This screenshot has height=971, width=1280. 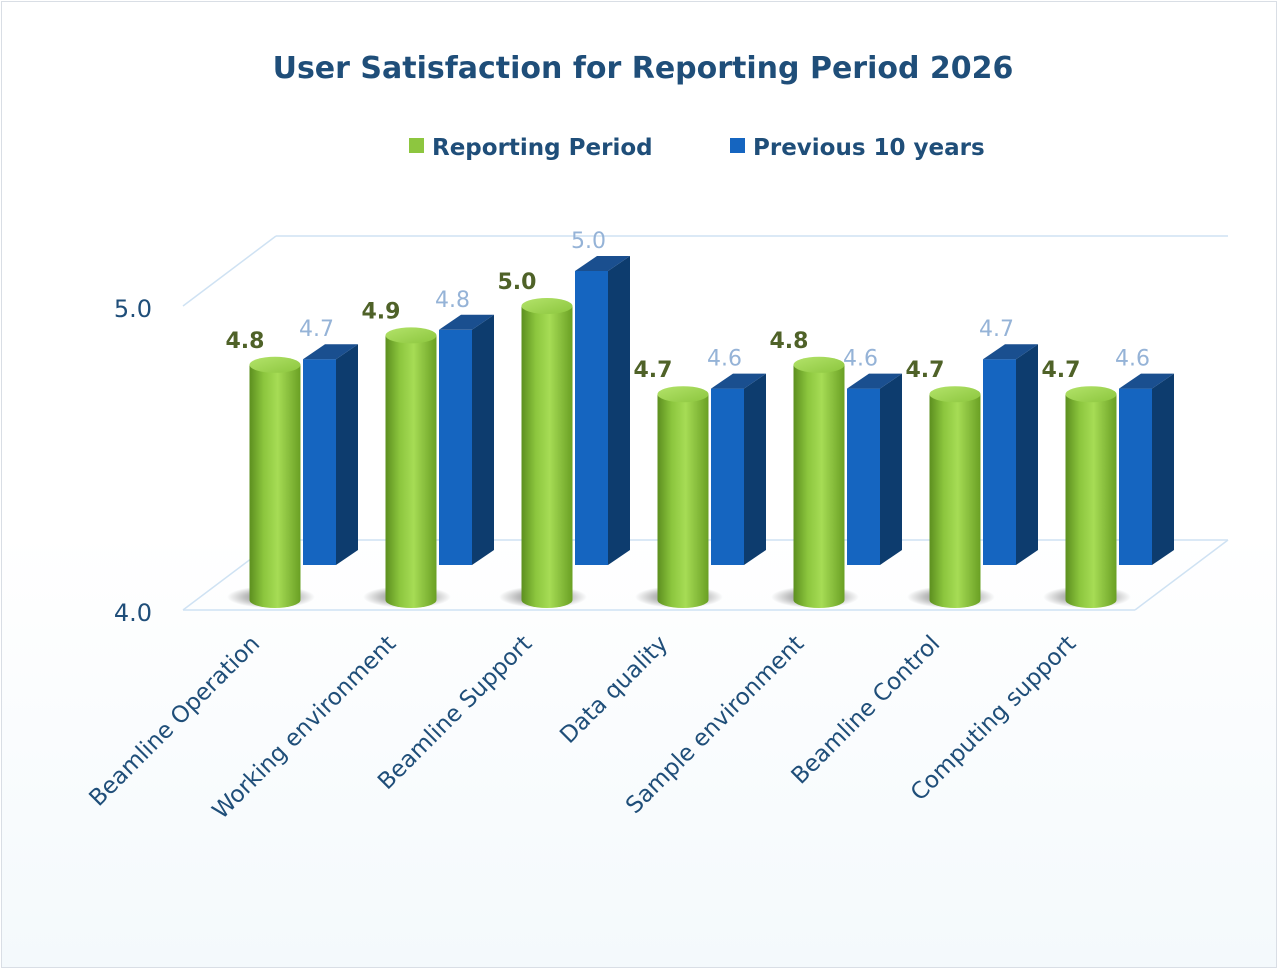 I want to click on value-label-current: 5.0, so click(x=517, y=282).